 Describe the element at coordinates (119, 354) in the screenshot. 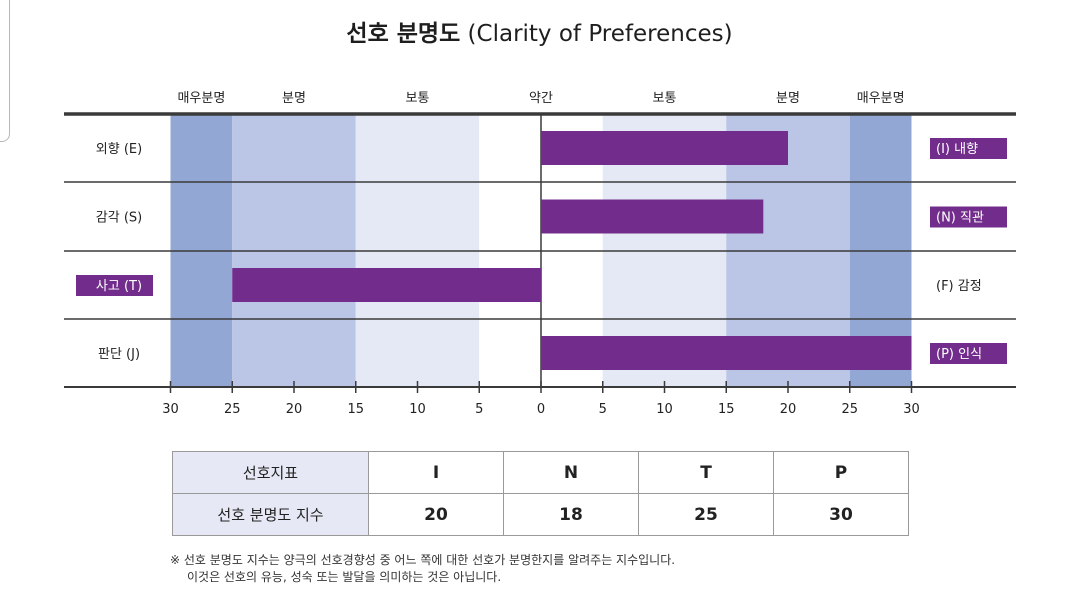

I see `row-label-left: 판단 (J)` at that location.